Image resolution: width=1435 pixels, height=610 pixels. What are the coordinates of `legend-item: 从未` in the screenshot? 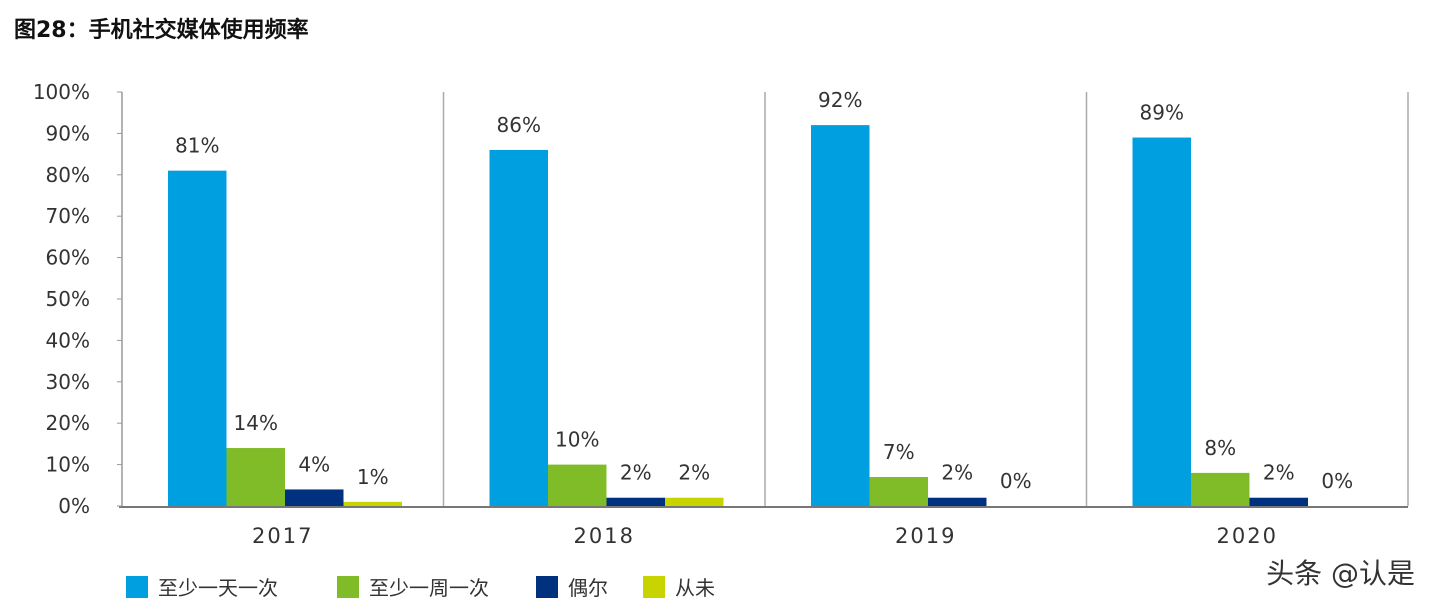 It's located at (679, 586).